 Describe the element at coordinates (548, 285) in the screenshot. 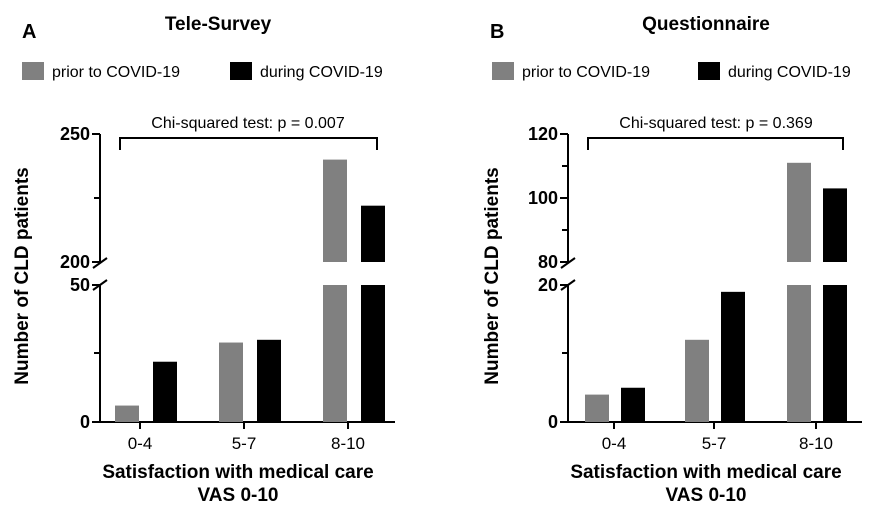

I see `y-tick-label: 20` at that location.